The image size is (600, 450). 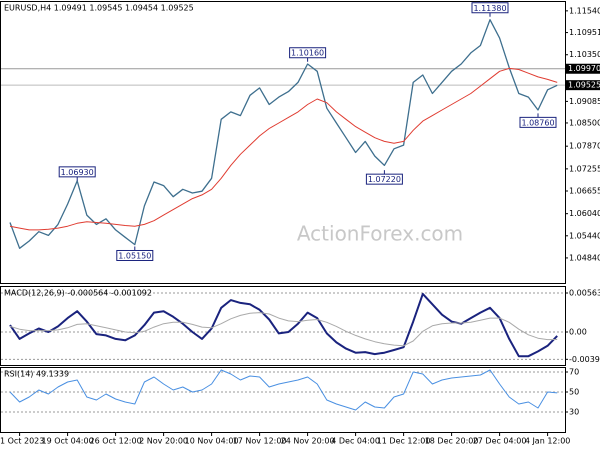 I want to click on level-label: 1.09525, so click(x=584, y=85).